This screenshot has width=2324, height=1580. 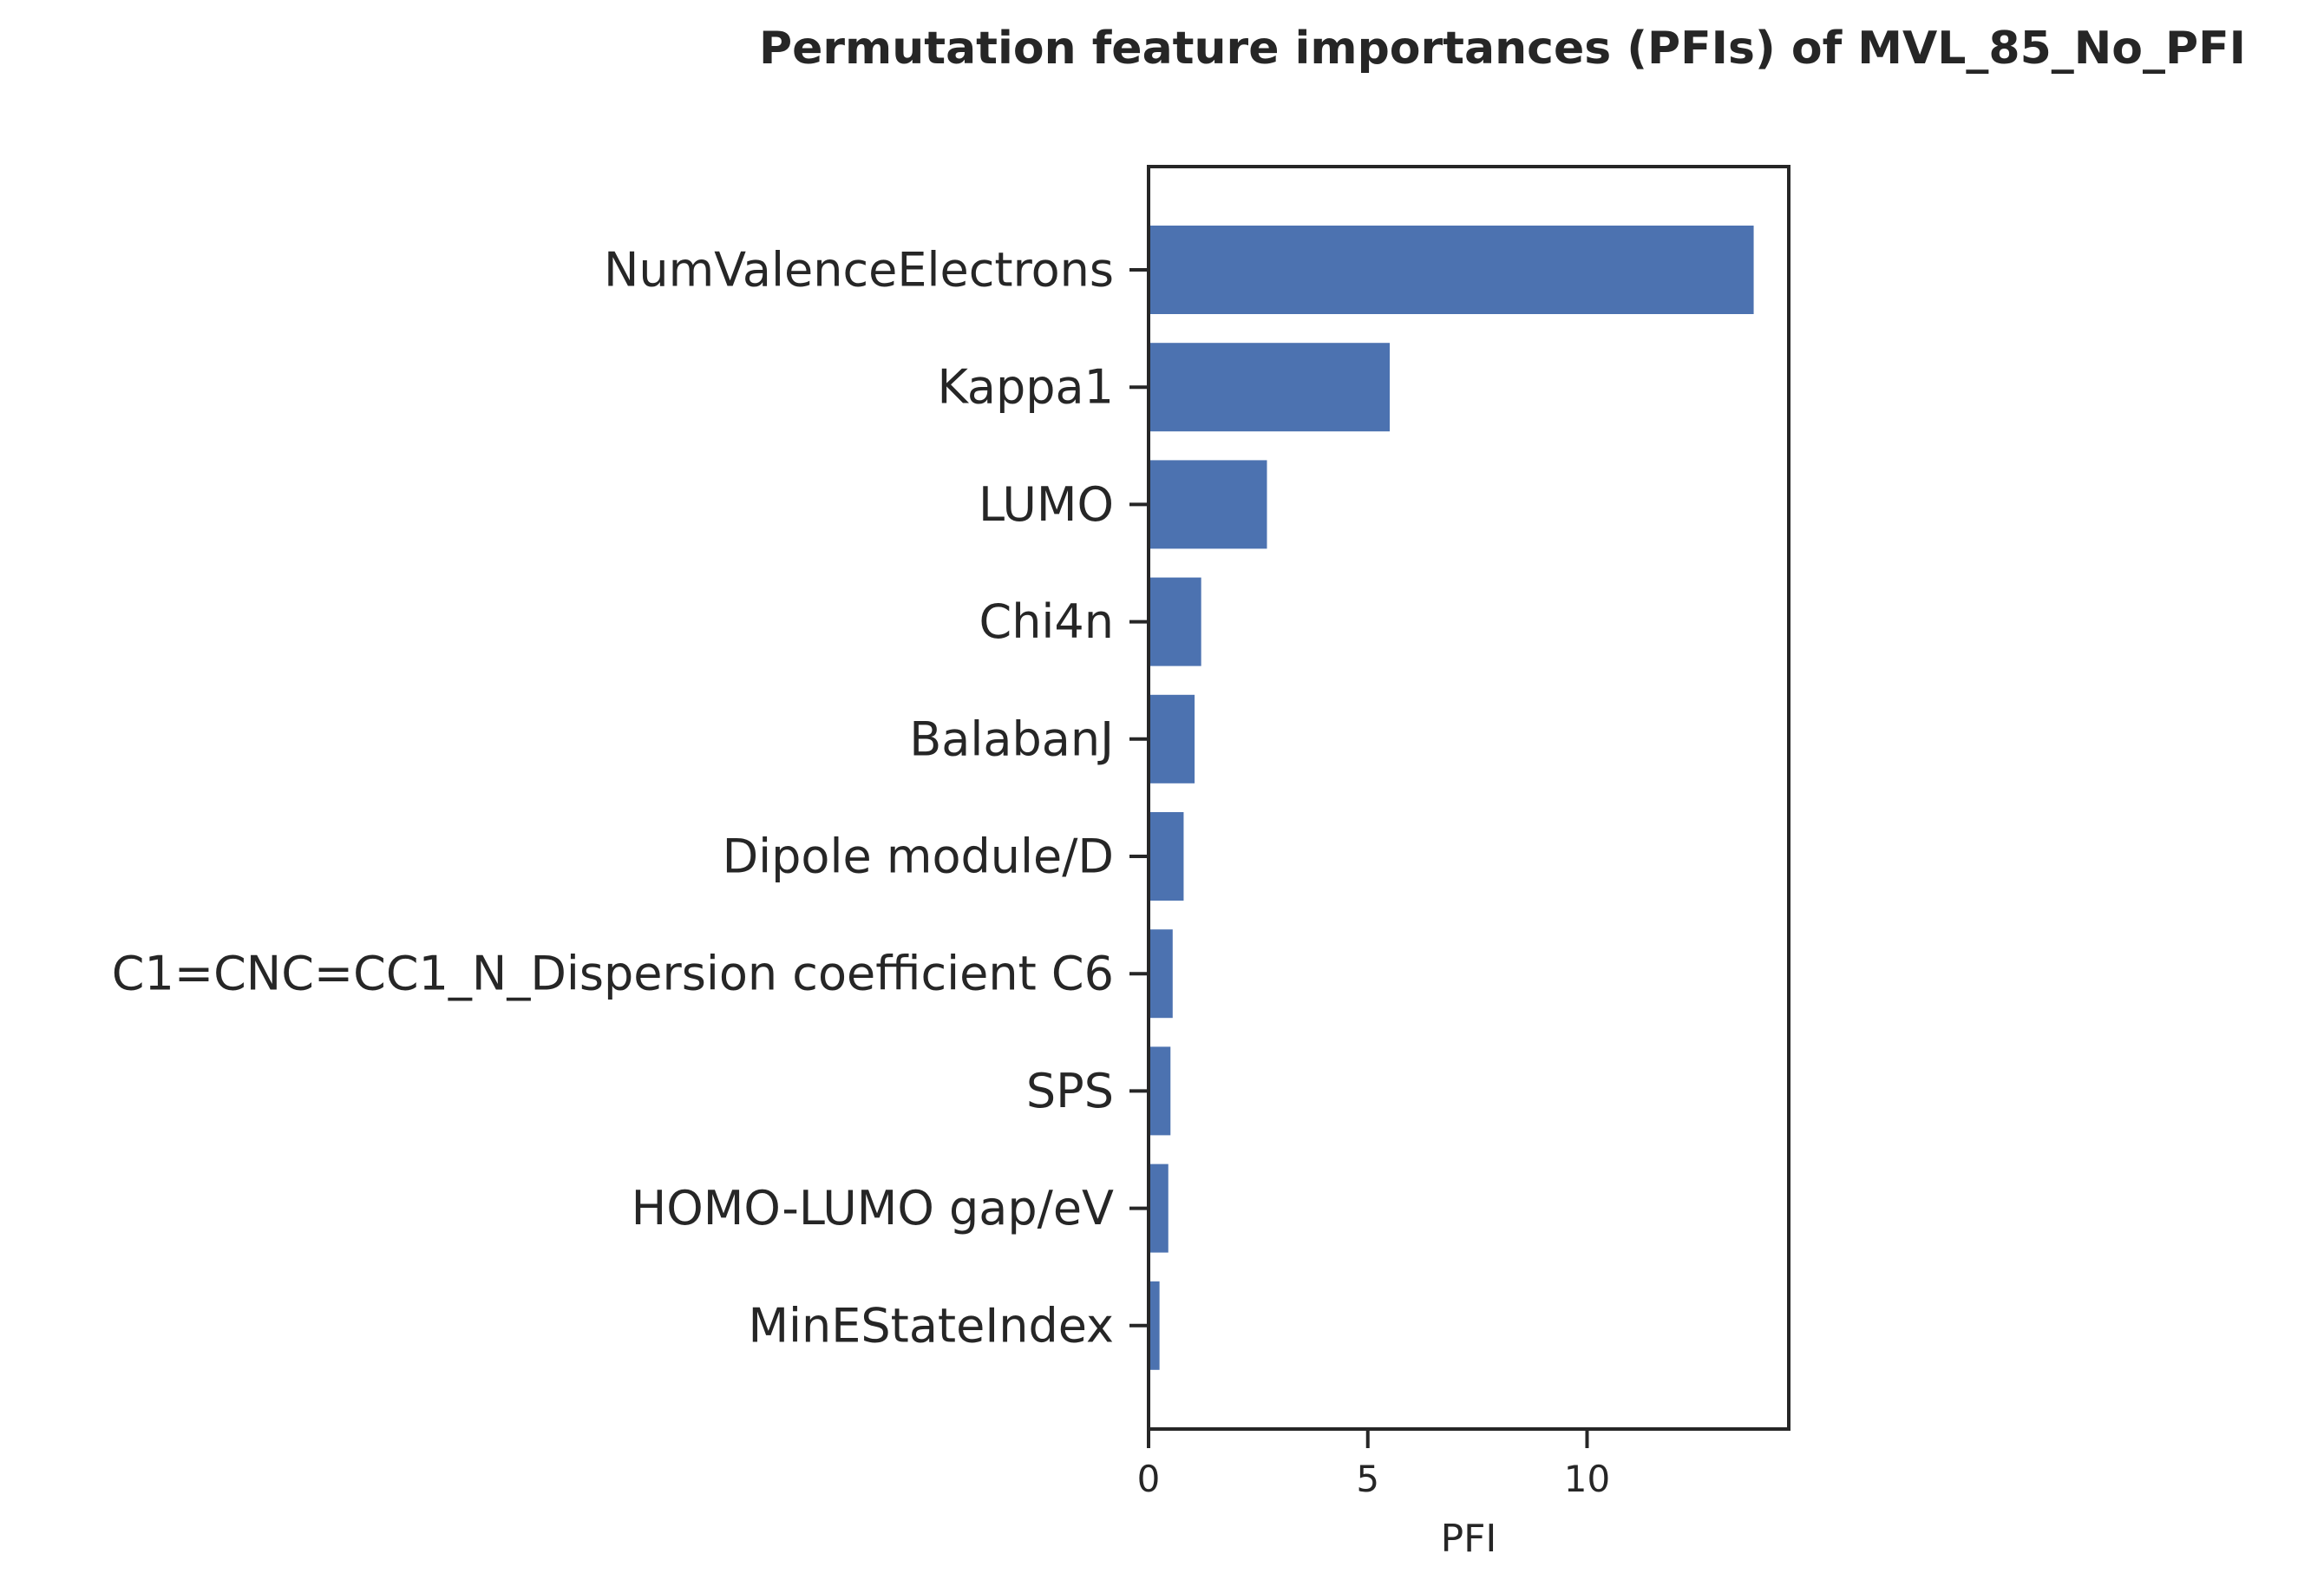 What do you see at coordinates (919, 856) in the screenshot?
I see `y-tick-label: Dipole module/D` at bounding box center [919, 856].